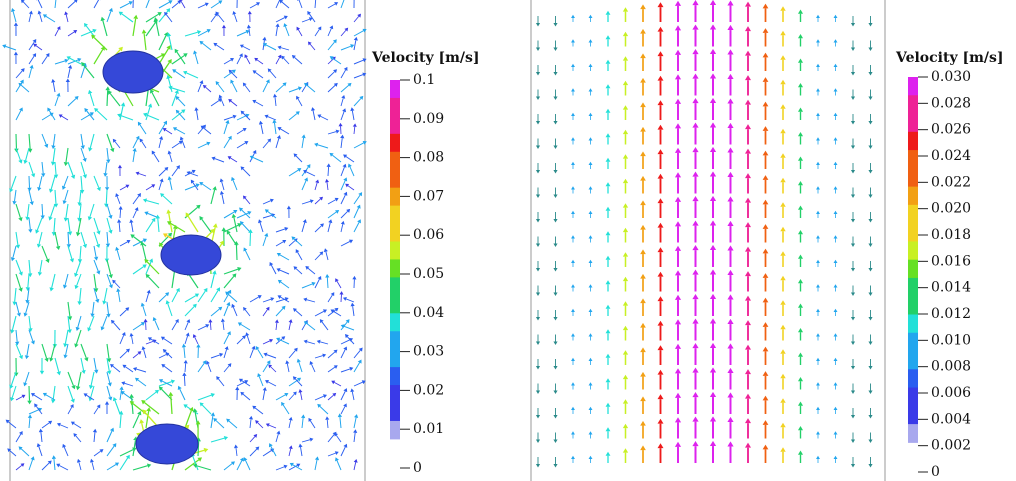 The width and height of the screenshot is (1016, 481). What do you see at coordinates (424, 80) in the screenshot?
I see `colorbar-tick-label: 0.1` at bounding box center [424, 80].